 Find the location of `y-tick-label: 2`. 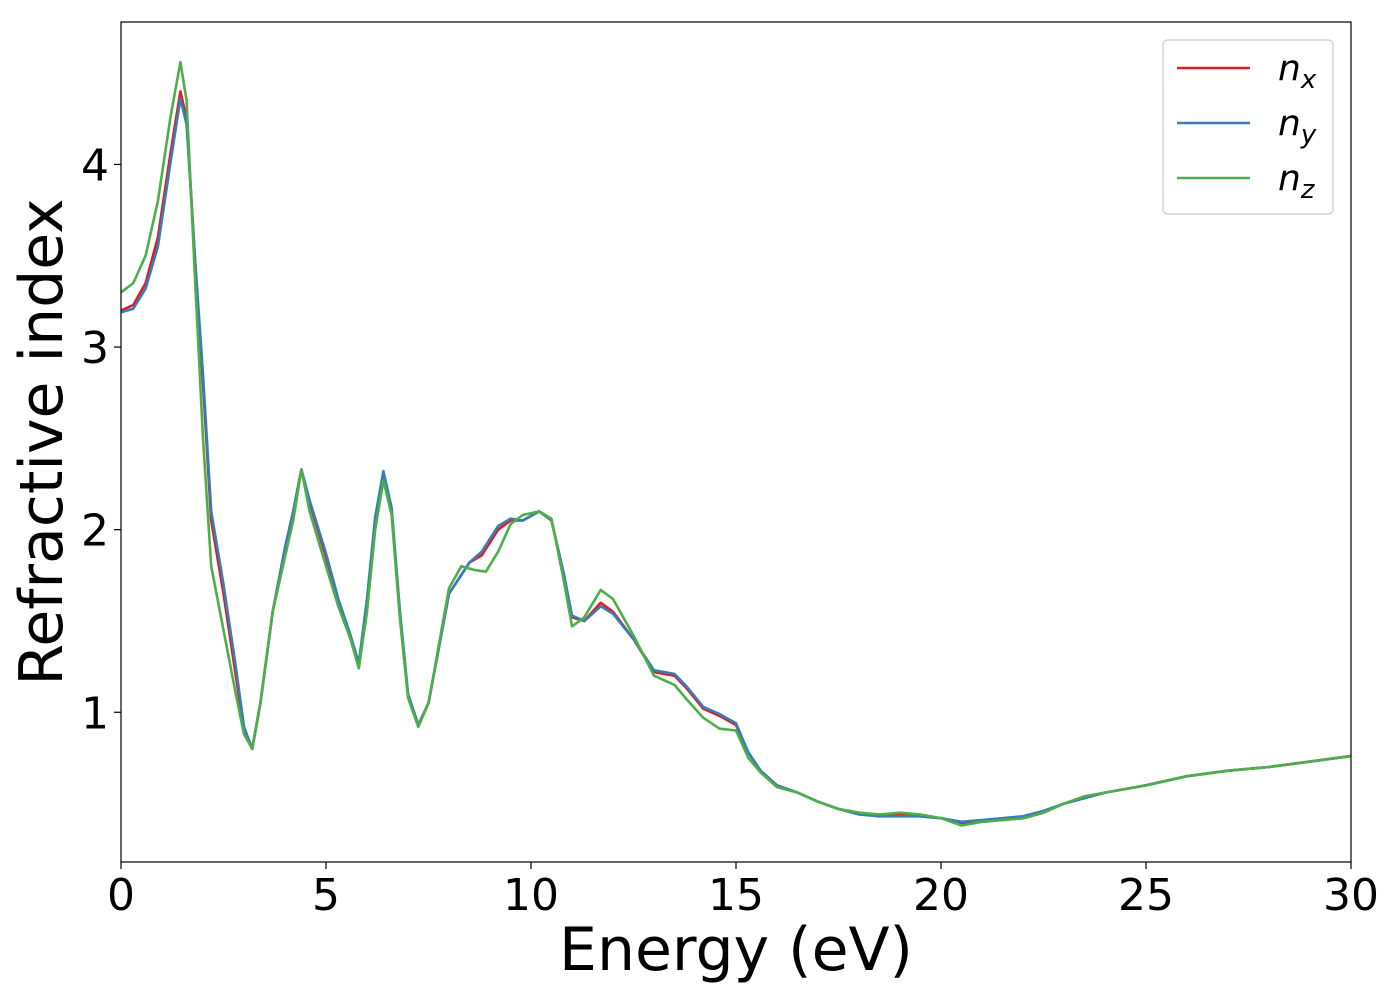

y-tick-label: 2 is located at coordinates (95, 531).